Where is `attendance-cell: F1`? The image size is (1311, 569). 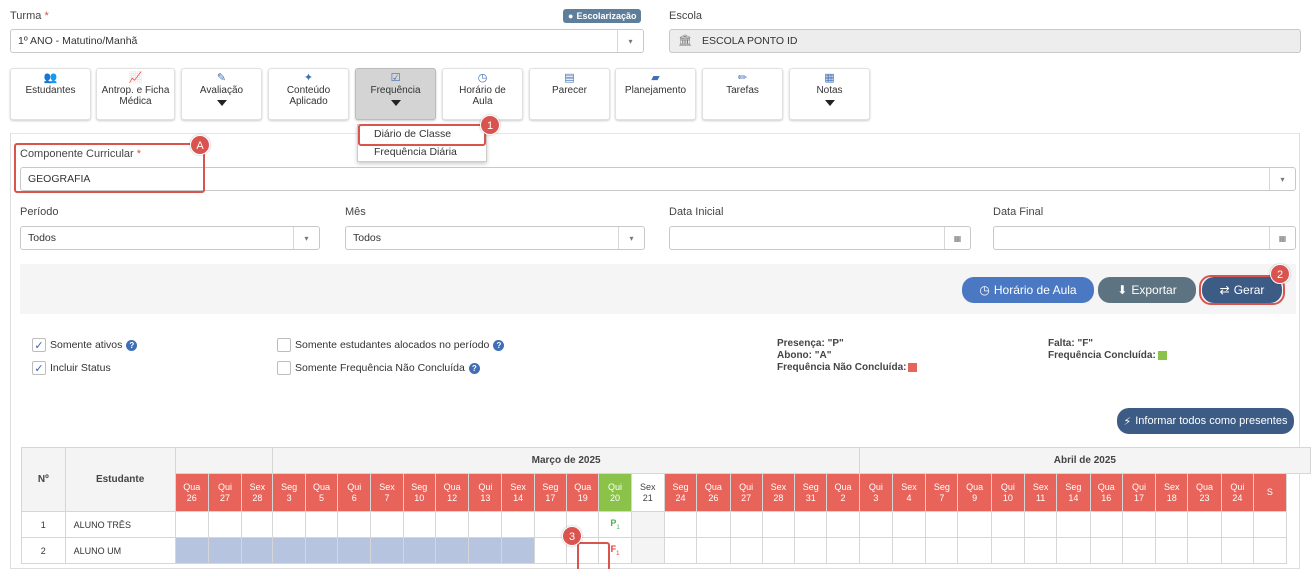 attendance-cell: F1 is located at coordinates (615, 550).